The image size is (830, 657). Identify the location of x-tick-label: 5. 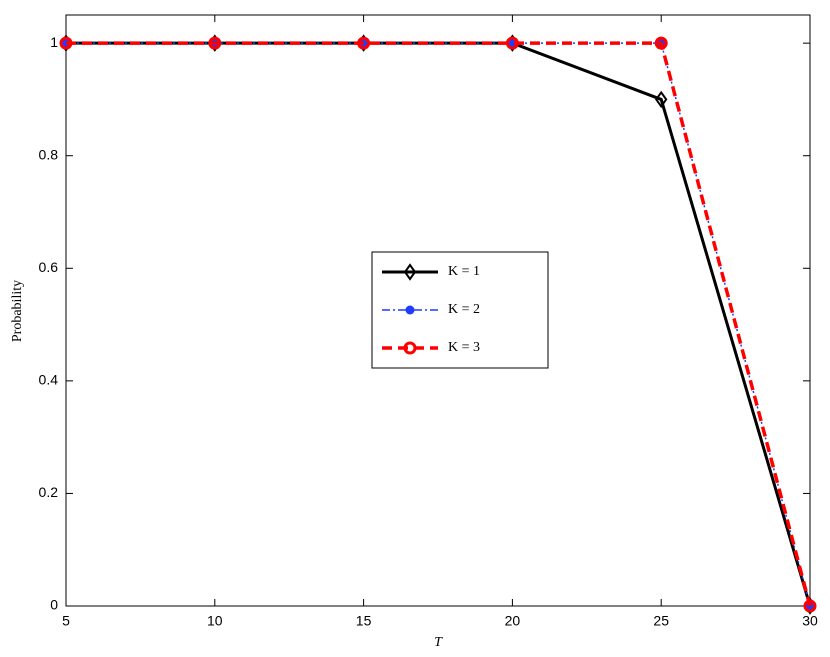
(66, 621).